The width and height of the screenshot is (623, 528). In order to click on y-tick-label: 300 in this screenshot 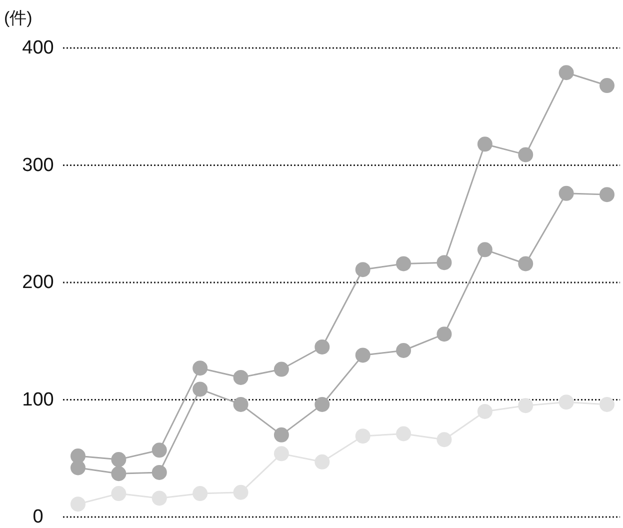, I will do `click(38, 165)`.